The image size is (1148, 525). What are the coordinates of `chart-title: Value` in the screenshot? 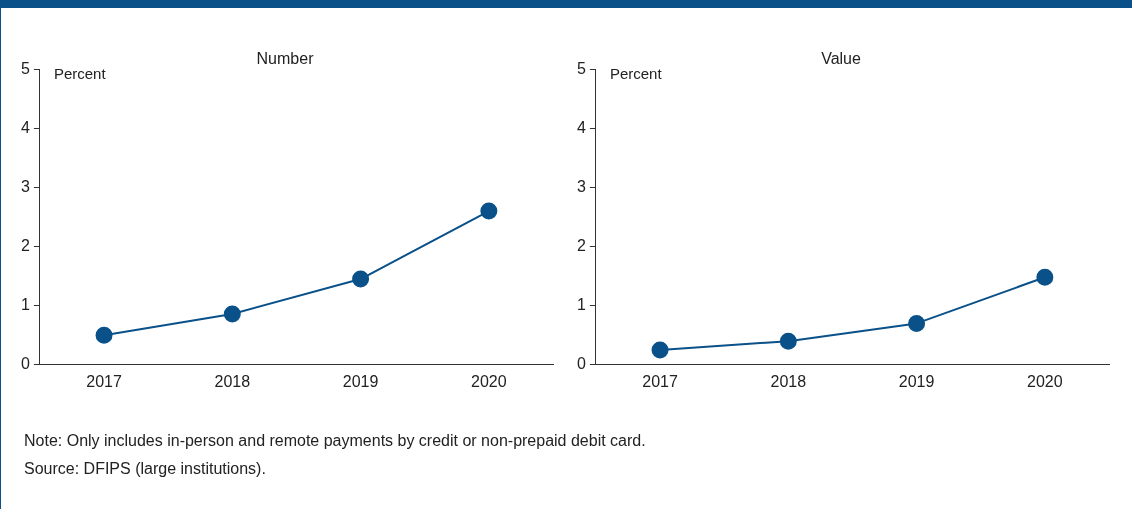 It's located at (841, 59).